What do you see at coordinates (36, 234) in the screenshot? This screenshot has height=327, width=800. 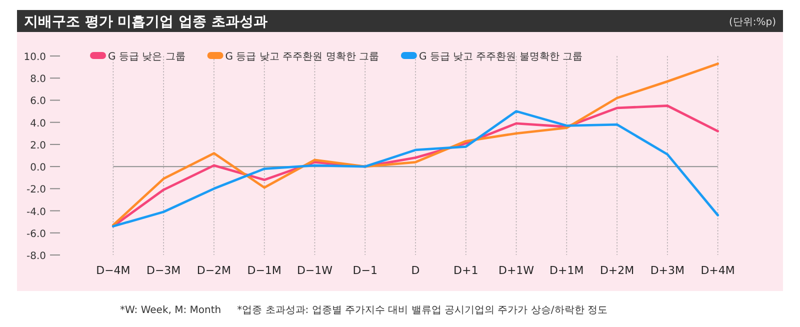 I see `y-tick-label: -6.0` at bounding box center [36, 234].